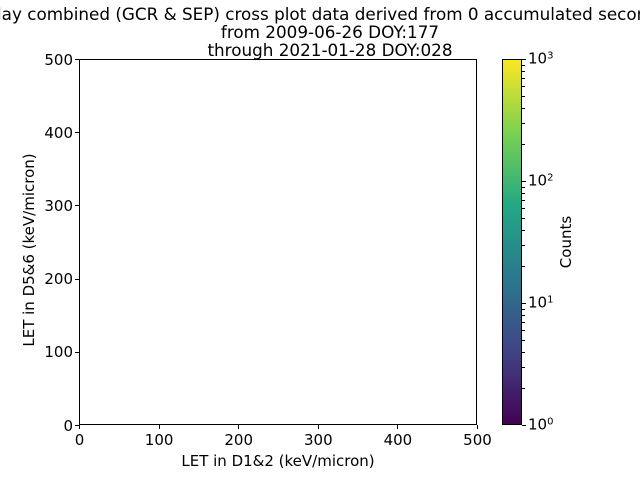 This screenshot has width=640, height=480. I want to click on x-tick-label: 300, so click(318, 440).